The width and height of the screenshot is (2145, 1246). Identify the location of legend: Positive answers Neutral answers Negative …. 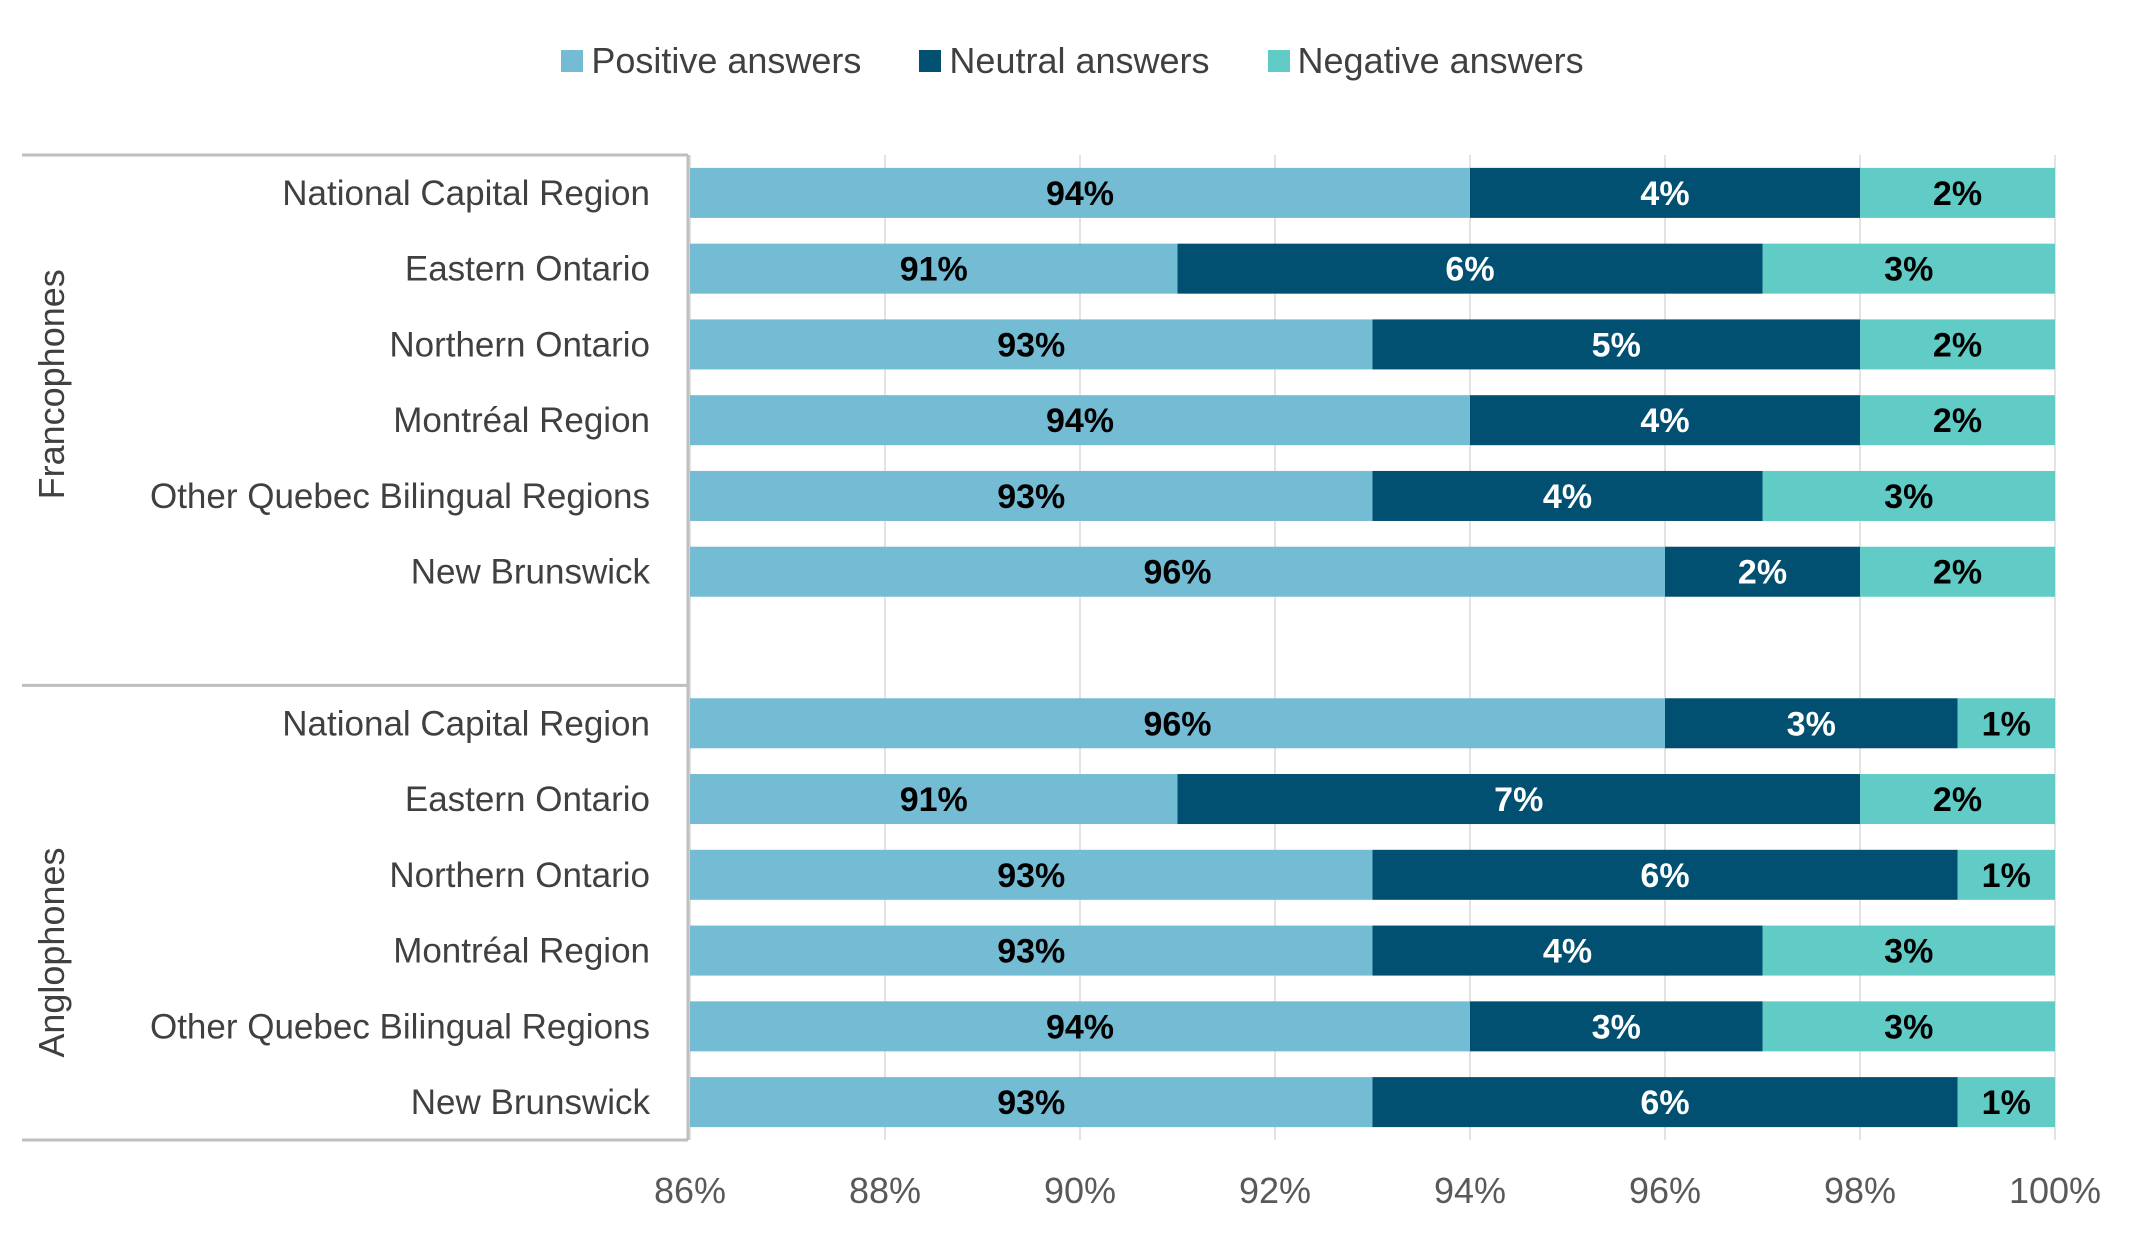
(1072, 61).